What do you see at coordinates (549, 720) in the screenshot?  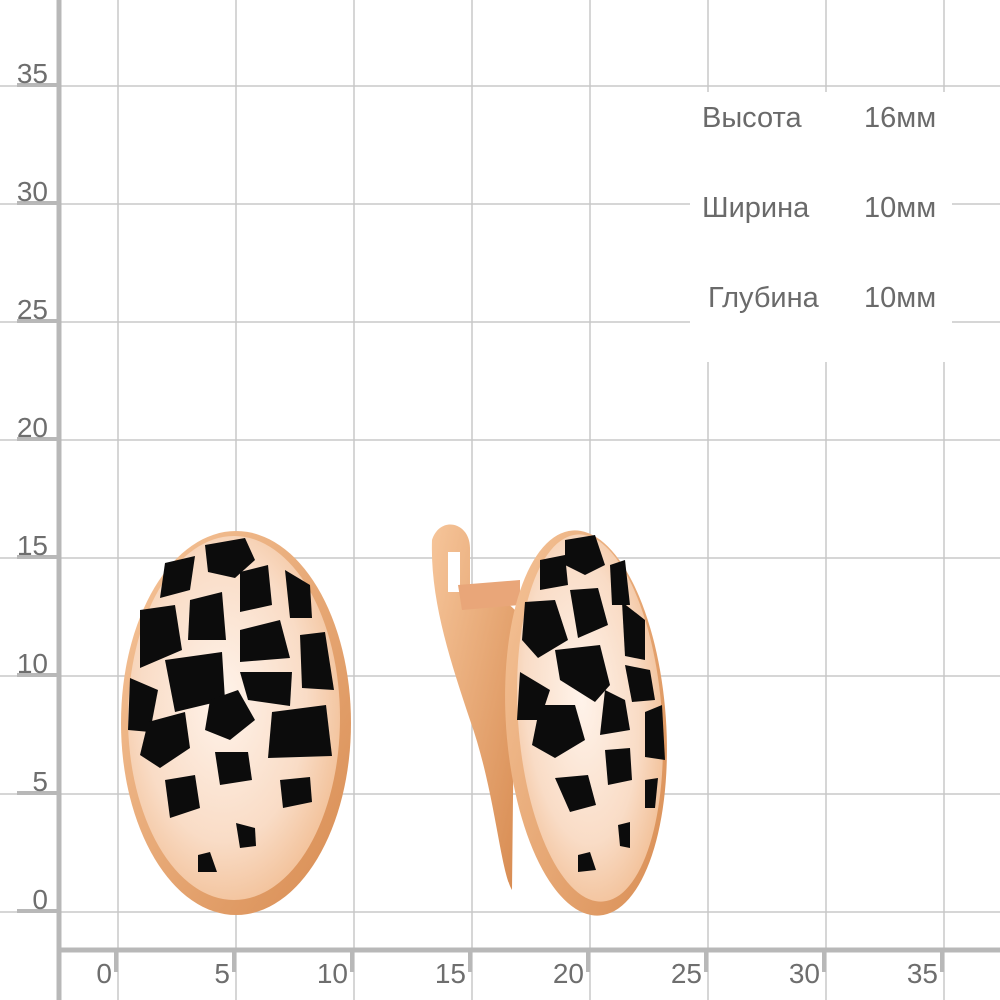 I see `right-earring` at bounding box center [549, 720].